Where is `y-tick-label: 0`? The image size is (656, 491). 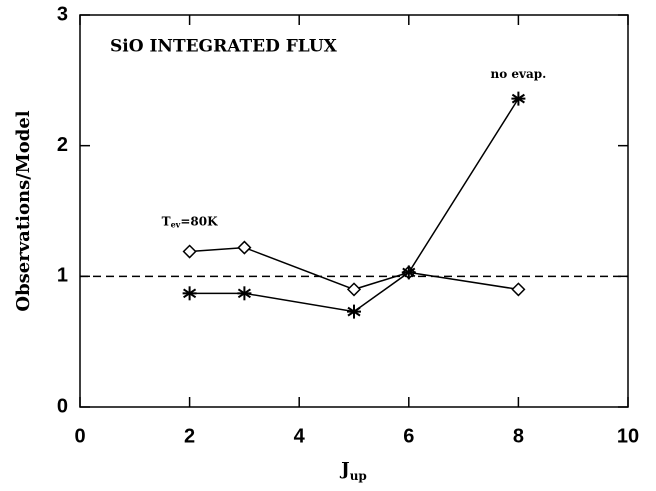
y-tick-label: 0 is located at coordinates (62, 406).